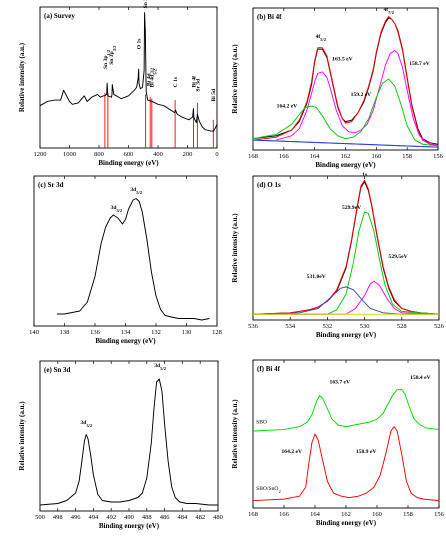 The image size is (446, 550). I want to click on panel-title: (b) Bi 4f, so click(269, 17).